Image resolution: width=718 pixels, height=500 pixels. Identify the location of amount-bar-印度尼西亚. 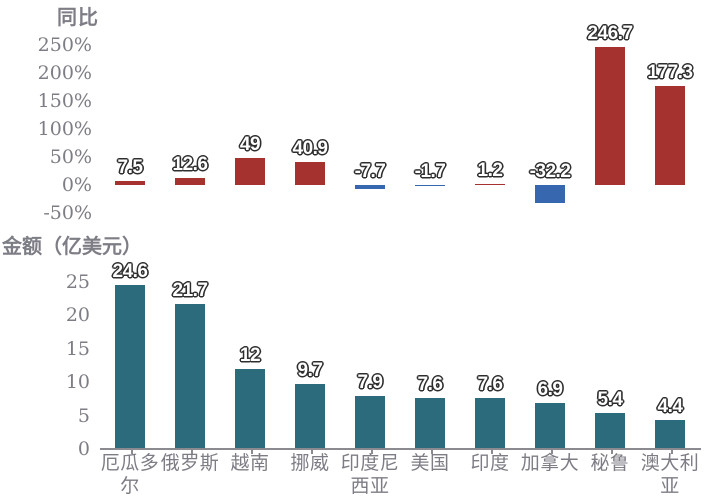
(370, 422).